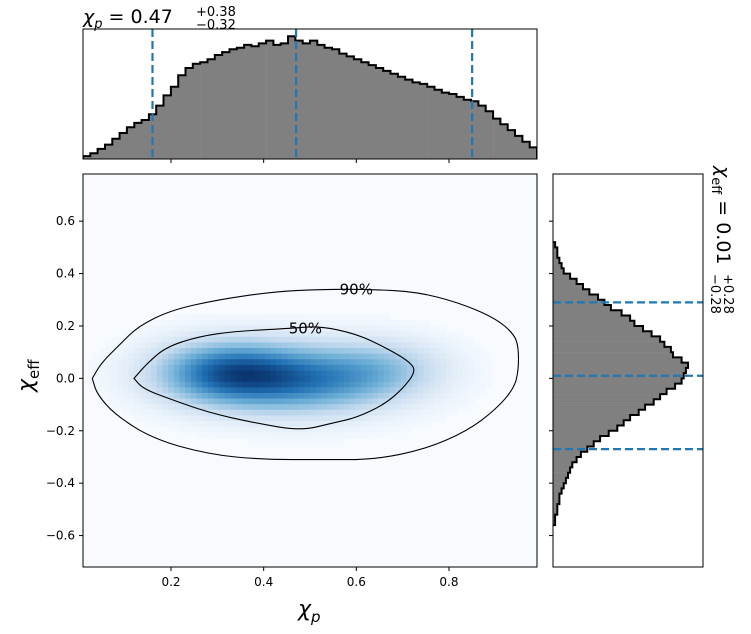 The image size is (751, 634). What do you see at coordinates (65, 326) in the screenshot?
I see `y-tick-label: 0.2` at bounding box center [65, 326].